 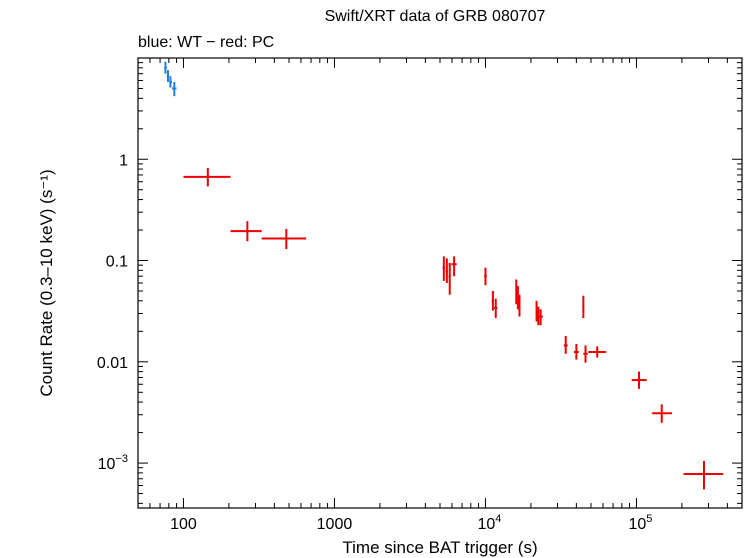 What do you see at coordinates (123, 160) in the screenshot?
I see `y-tick-label: 1` at bounding box center [123, 160].